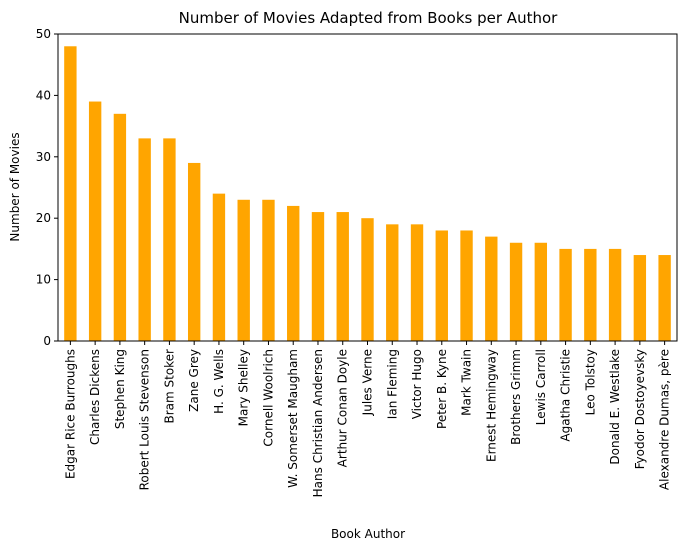 This screenshot has width=686, height=550. I want to click on x-tick-label: Edgar Rice Burroughs, so click(70, 414).